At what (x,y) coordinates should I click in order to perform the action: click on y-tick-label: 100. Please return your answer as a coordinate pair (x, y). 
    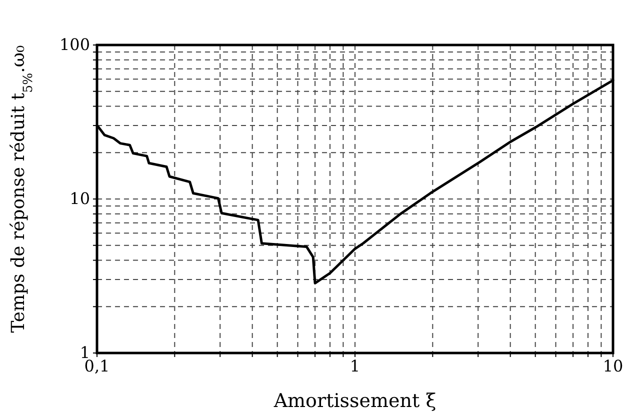
    Looking at the image, I should click on (74, 44).